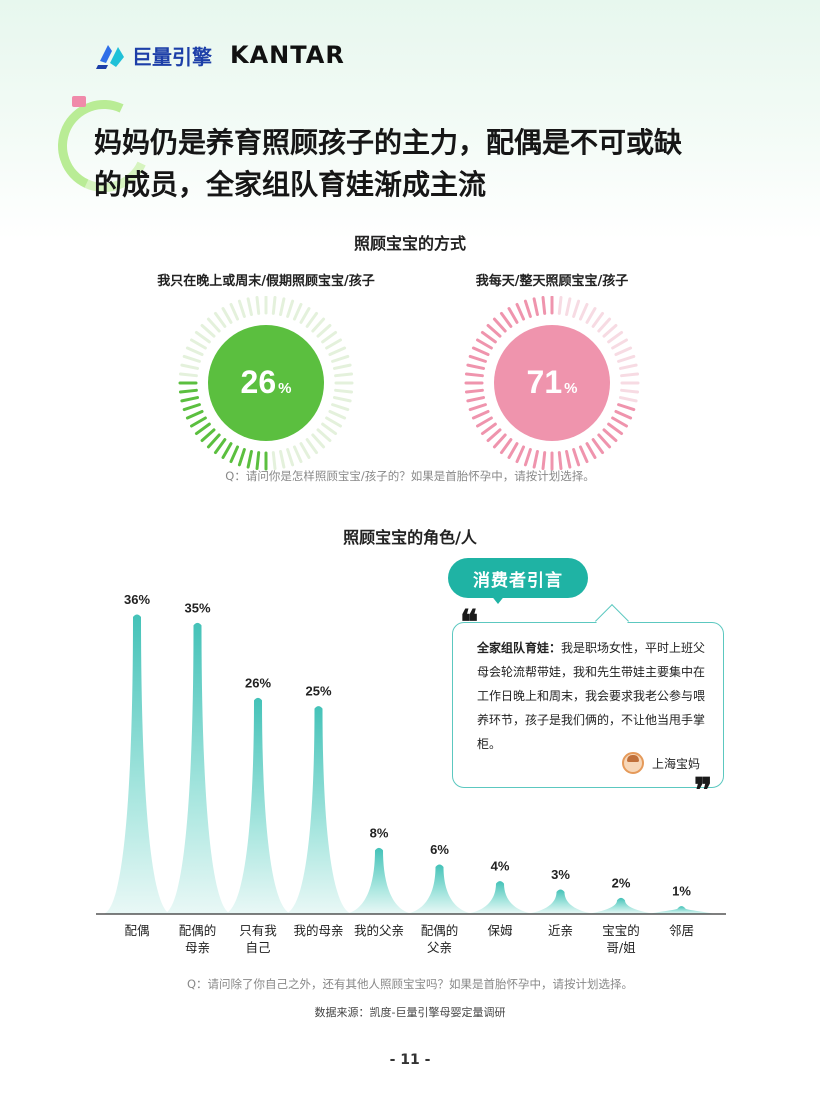  I want to click on header-logos: 巨量引擎 KANTAR, so click(220, 55).